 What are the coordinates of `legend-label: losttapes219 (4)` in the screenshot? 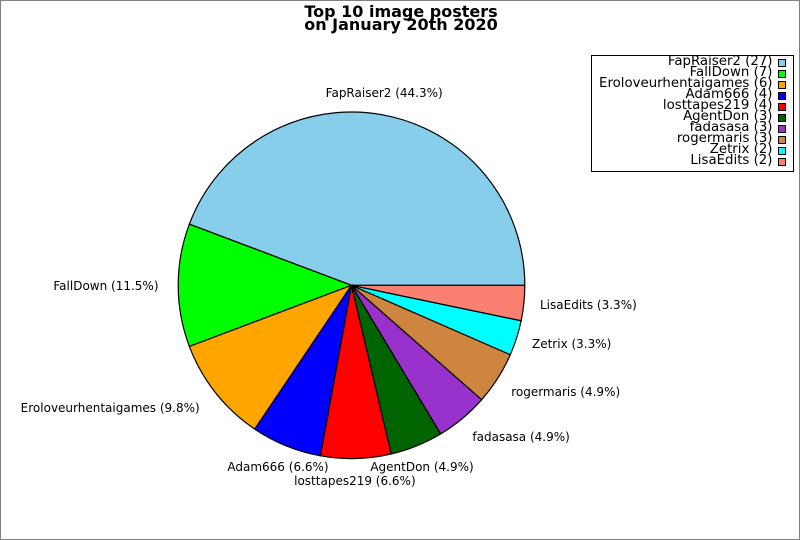 It's located at (717, 106).